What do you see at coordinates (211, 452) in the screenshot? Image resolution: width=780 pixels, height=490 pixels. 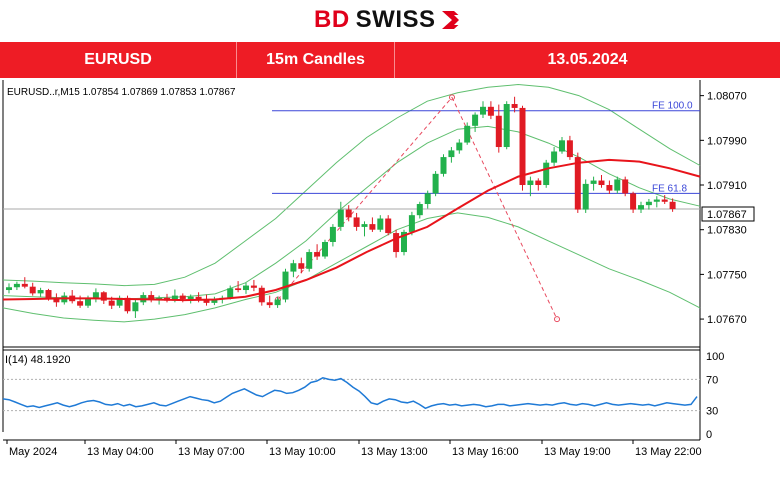 I see `x-tick-label: 13 May 07:00` at bounding box center [211, 452].